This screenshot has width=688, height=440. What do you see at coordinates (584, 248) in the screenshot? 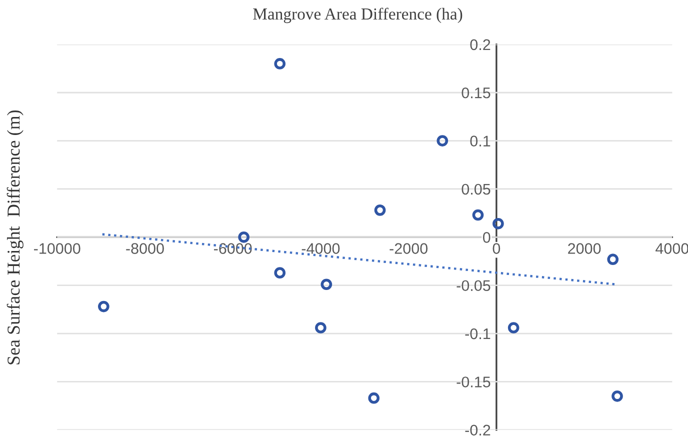
I see `x-tick-label: 2000` at bounding box center [584, 248].